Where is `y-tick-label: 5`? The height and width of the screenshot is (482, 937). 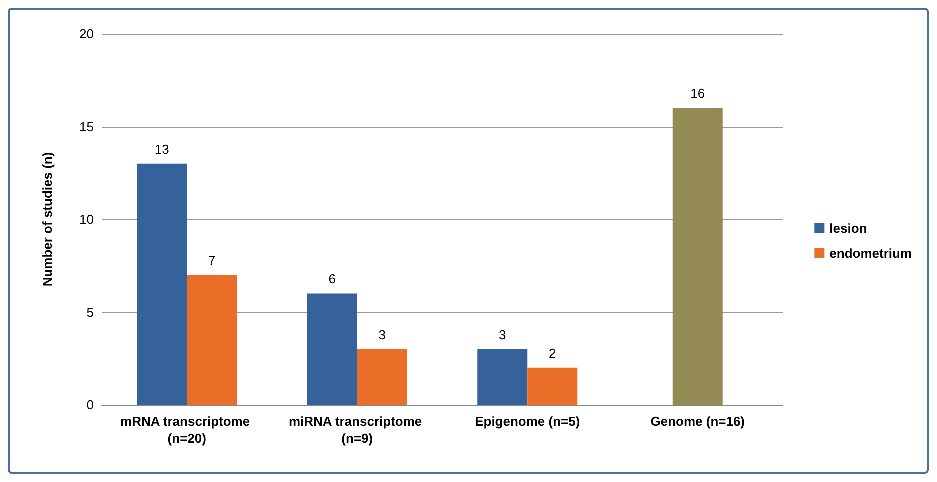 y-tick-label: 5 is located at coordinates (90, 312).